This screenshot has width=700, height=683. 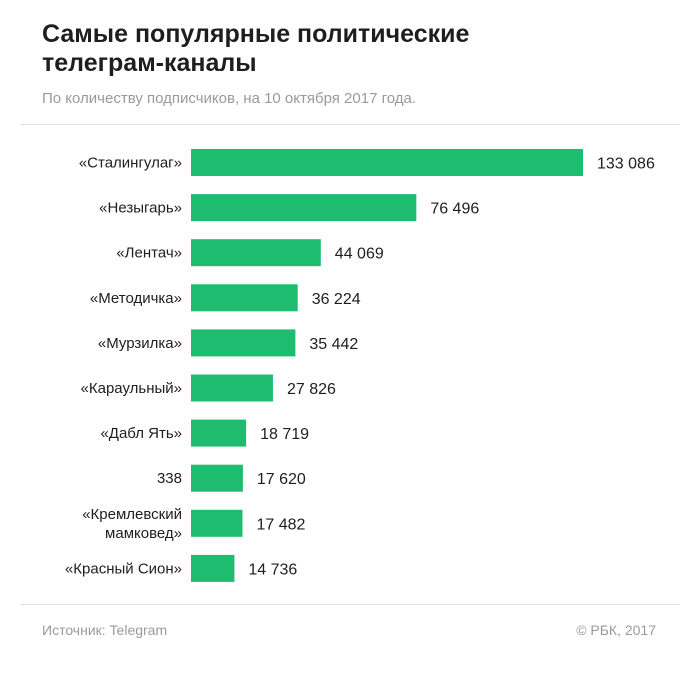 I want to click on value-label: 17 482, so click(x=280, y=524).